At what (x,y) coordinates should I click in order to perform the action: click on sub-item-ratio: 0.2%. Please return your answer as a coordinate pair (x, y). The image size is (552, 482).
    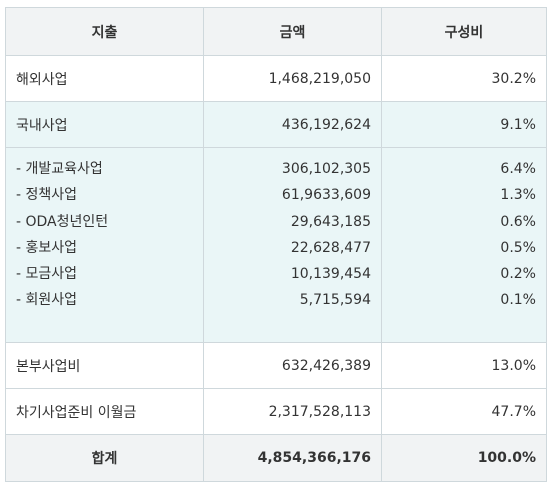
    Looking at the image, I should click on (518, 274).